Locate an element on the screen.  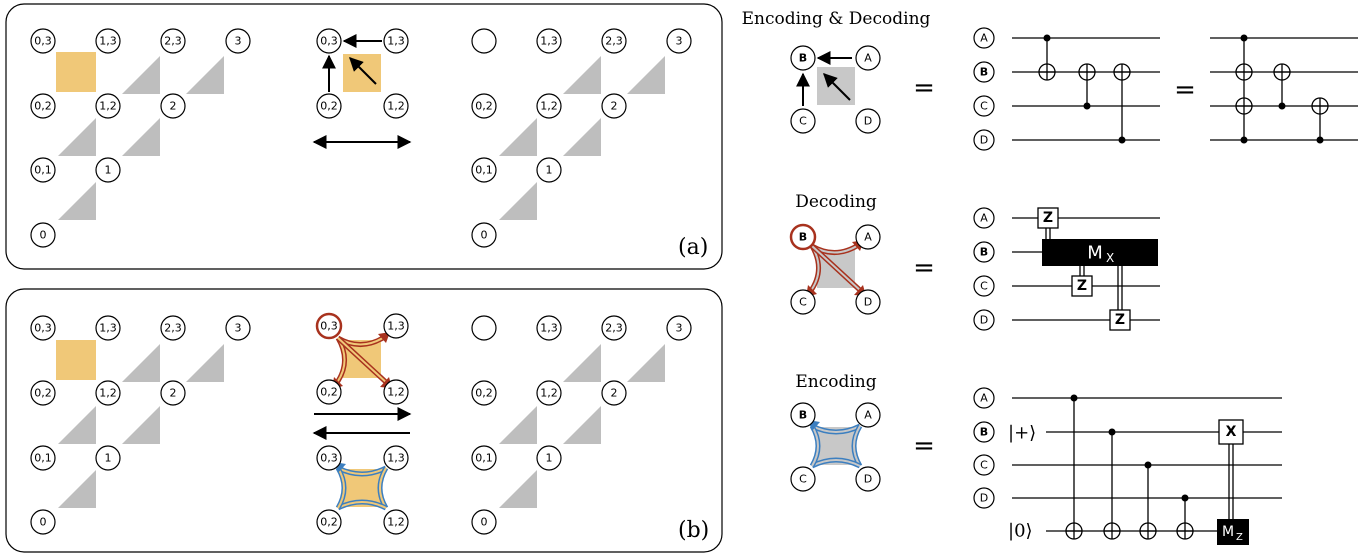
wire-label: C is located at coordinates (984, 106).